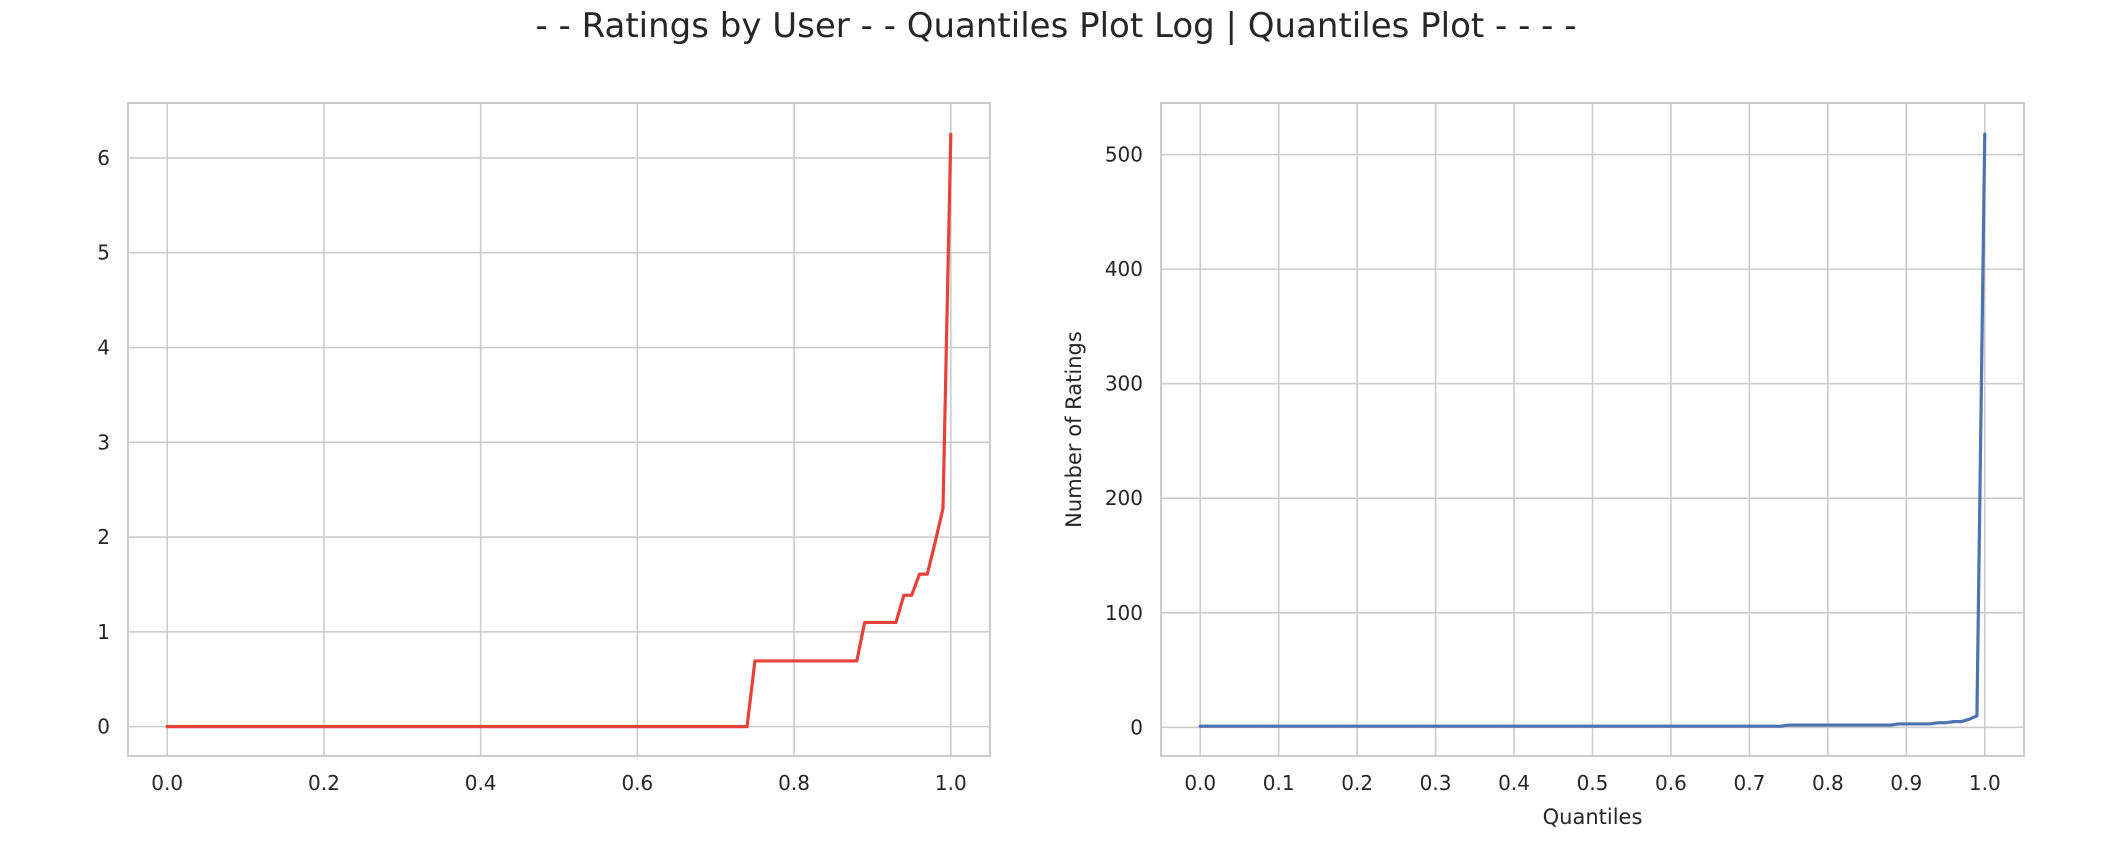 Image resolution: width=2112 pixels, height=850 pixels. What do you see at coordinates (1124, 155) in the screenshot?
I see `y-tick-label: 500` at bounding box center [1124, 155].